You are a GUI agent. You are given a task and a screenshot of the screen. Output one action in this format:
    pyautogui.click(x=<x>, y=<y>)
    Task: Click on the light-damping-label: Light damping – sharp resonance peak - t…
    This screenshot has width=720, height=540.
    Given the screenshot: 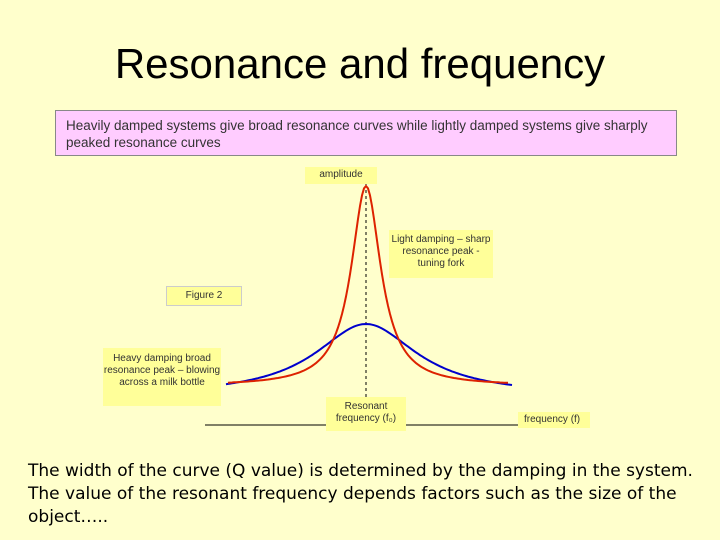 What is the action you would take?
    pyautogui.click(x=441, y=254)
    